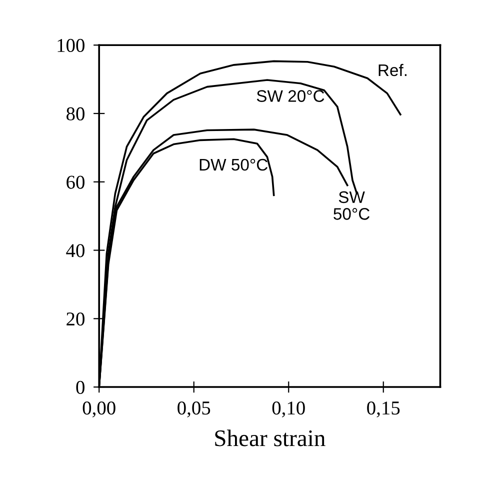 This screenshot has height=485, width=498. I want to click on y-tick-label: 0, so click(80, 387).